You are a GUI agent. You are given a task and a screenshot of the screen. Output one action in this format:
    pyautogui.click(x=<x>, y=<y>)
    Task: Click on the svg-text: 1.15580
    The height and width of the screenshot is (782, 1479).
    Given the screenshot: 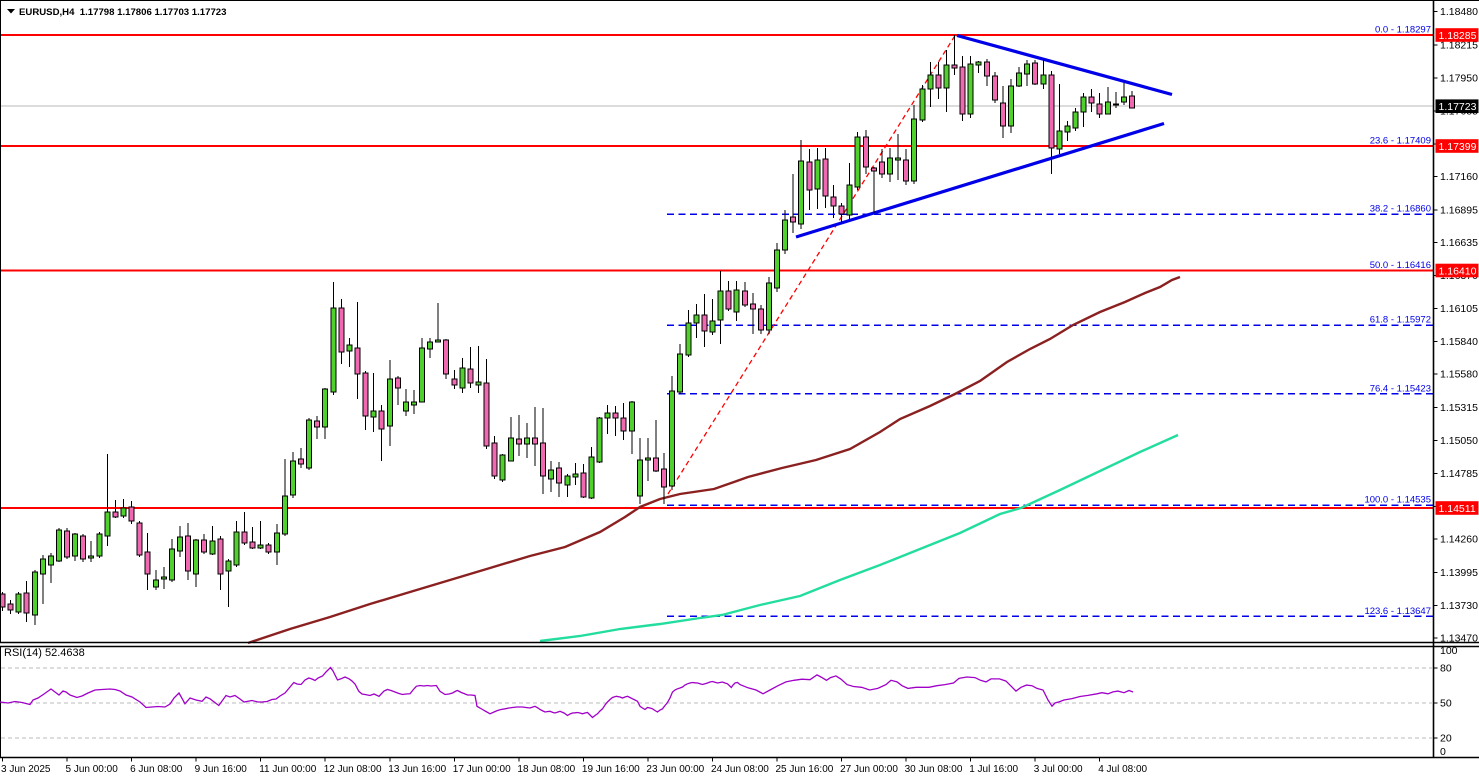 What is the action you would take?
    pyautogui.click(x=1459, y=375)
    